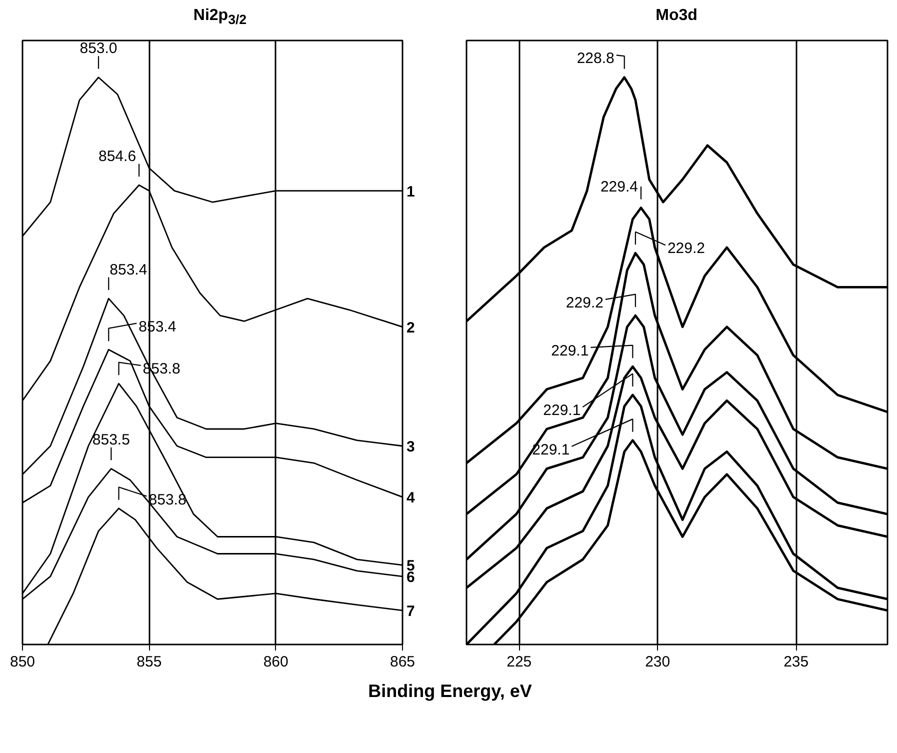 This screenshot has height=753, width=897. I want to click on x-axis-title: Binding Energy, eV, so click(450, 691).